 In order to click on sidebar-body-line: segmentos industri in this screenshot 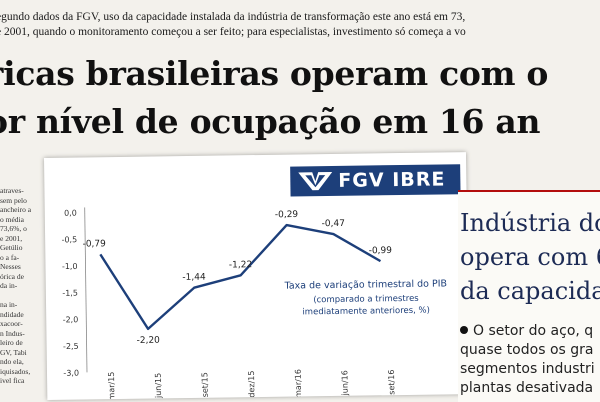, I will do `click(527, 369)`.